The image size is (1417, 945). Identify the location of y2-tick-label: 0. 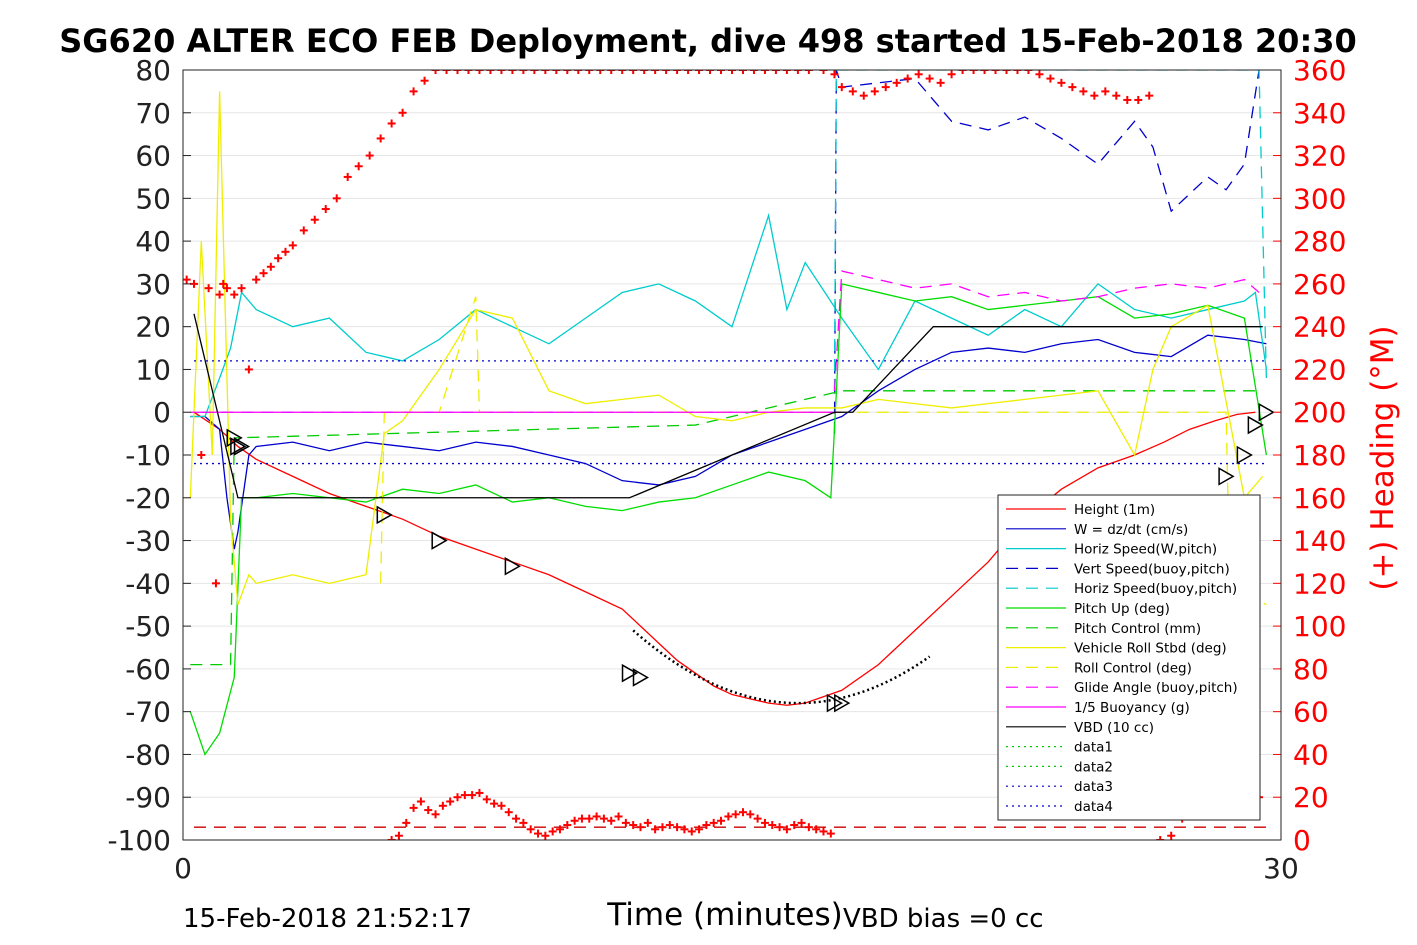
(1302, 840).